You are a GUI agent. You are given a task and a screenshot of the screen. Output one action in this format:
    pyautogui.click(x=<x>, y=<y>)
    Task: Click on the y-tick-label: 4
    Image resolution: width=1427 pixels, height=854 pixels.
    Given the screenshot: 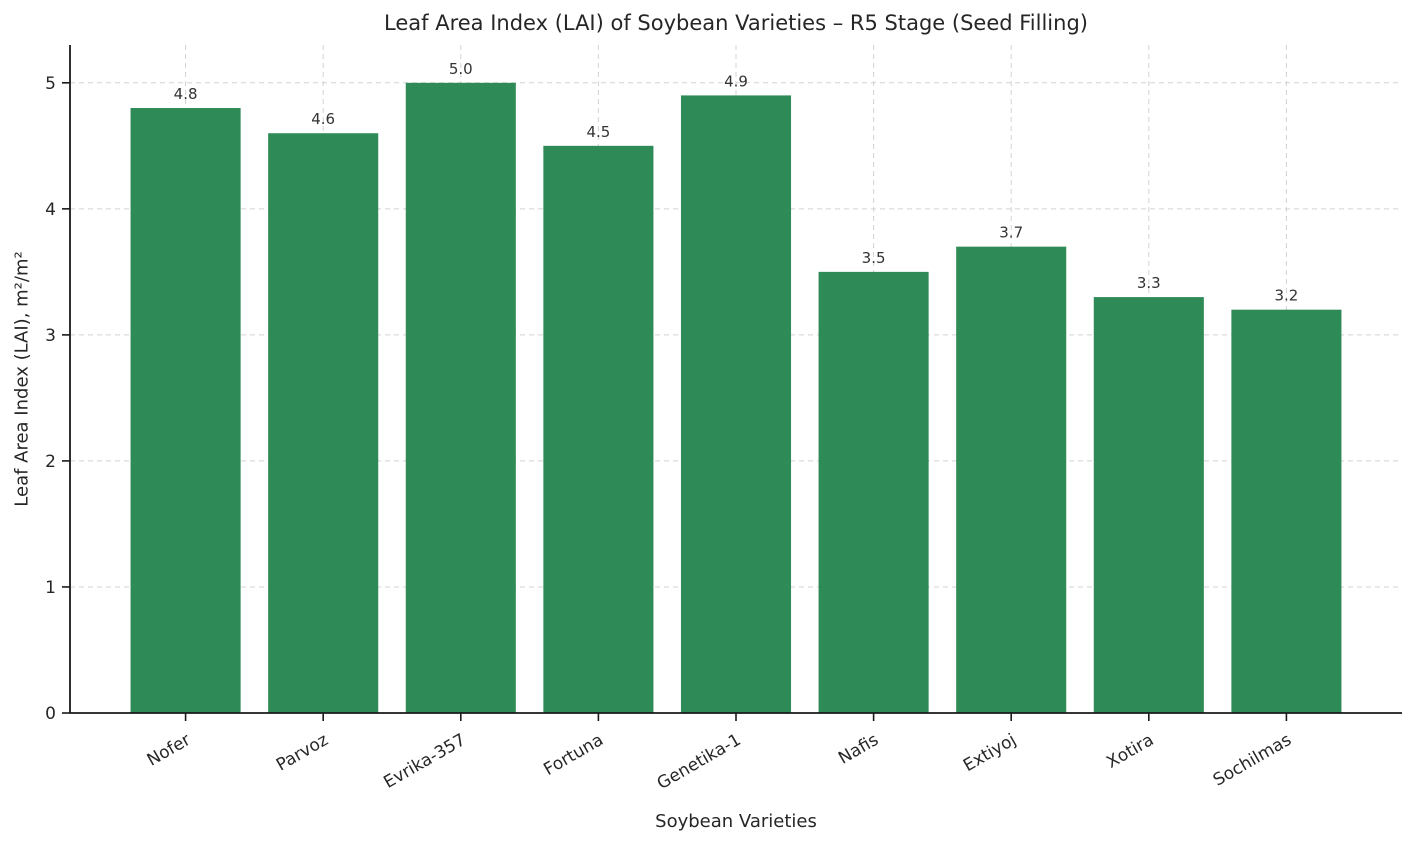 What is the action you would take?
    pyautogui.click(x=50, y=210)
    